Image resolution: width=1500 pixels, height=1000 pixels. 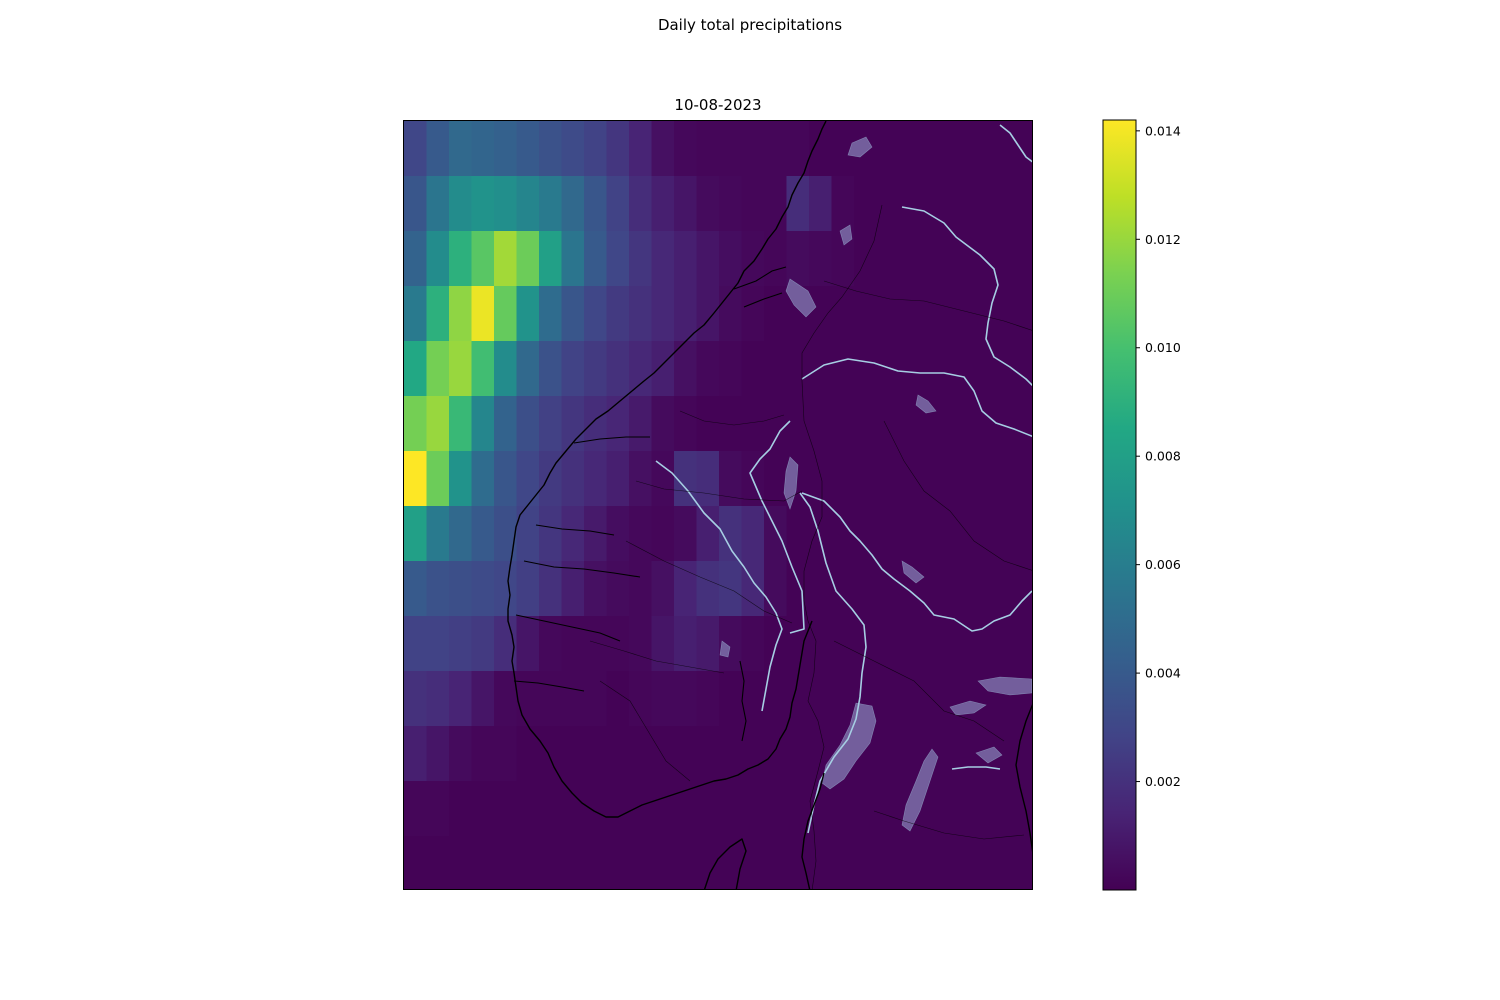 What do you see at coordinates (1023, 778) in the screenshot?
I see `coastline-east` at bounding box center [1023, 778].